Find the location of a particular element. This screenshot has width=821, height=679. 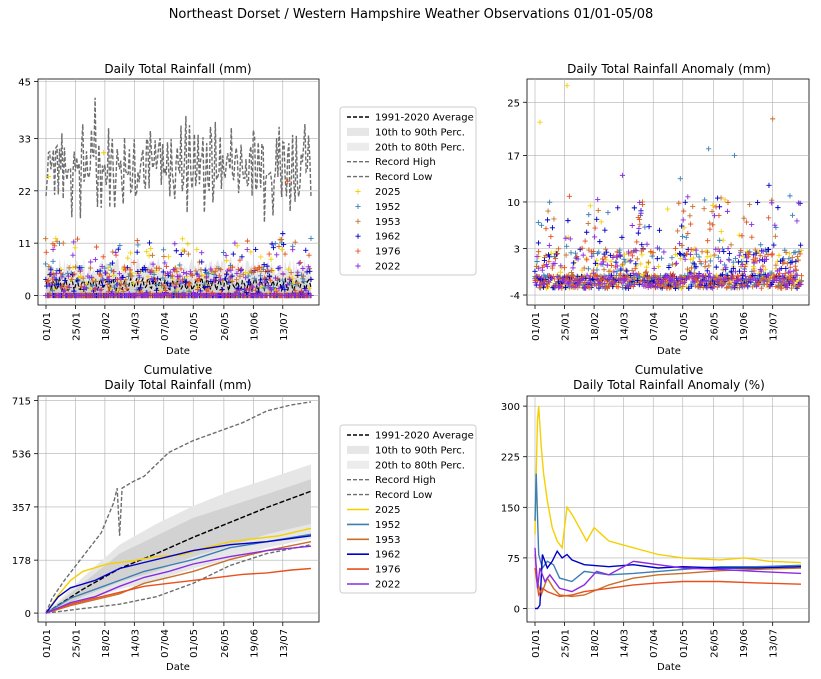

legend-top-items-label-1: 10th to 90th Perc. is located at coordinates (420, 132).